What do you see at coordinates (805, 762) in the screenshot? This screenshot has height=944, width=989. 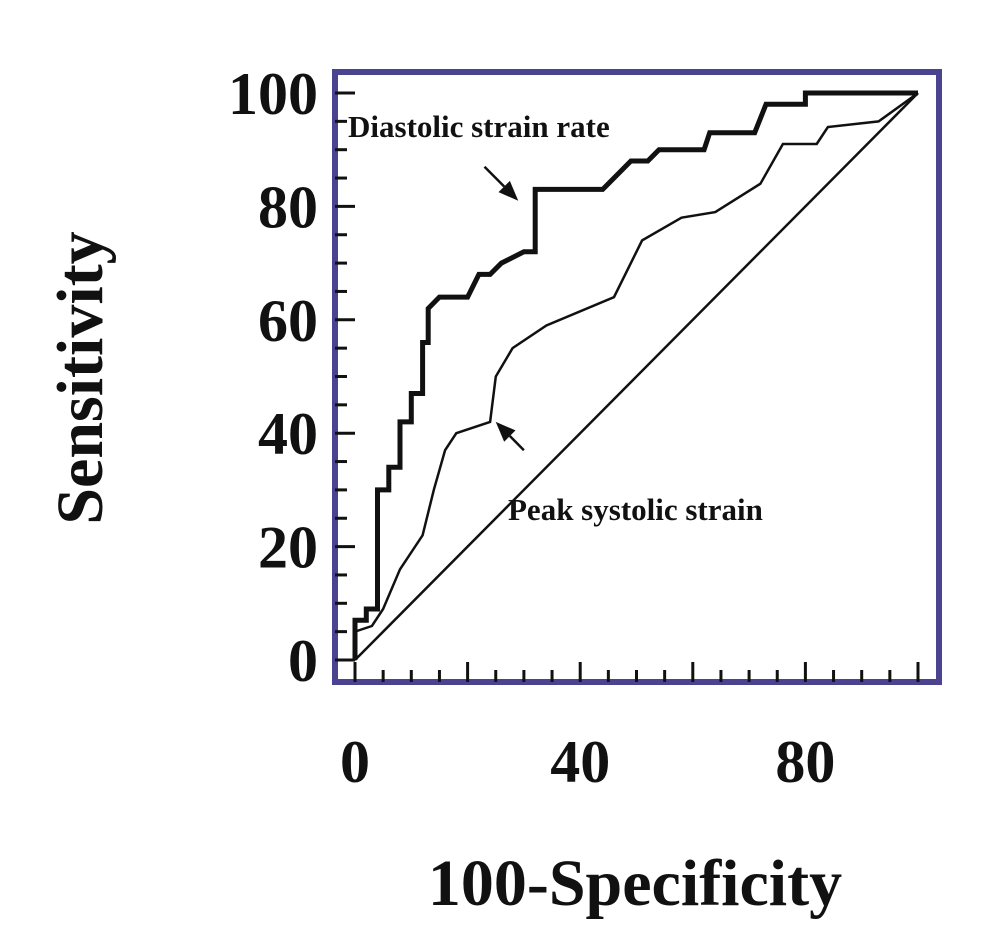 I see `x-tick-label: 80` at bounding box center [805, 762].